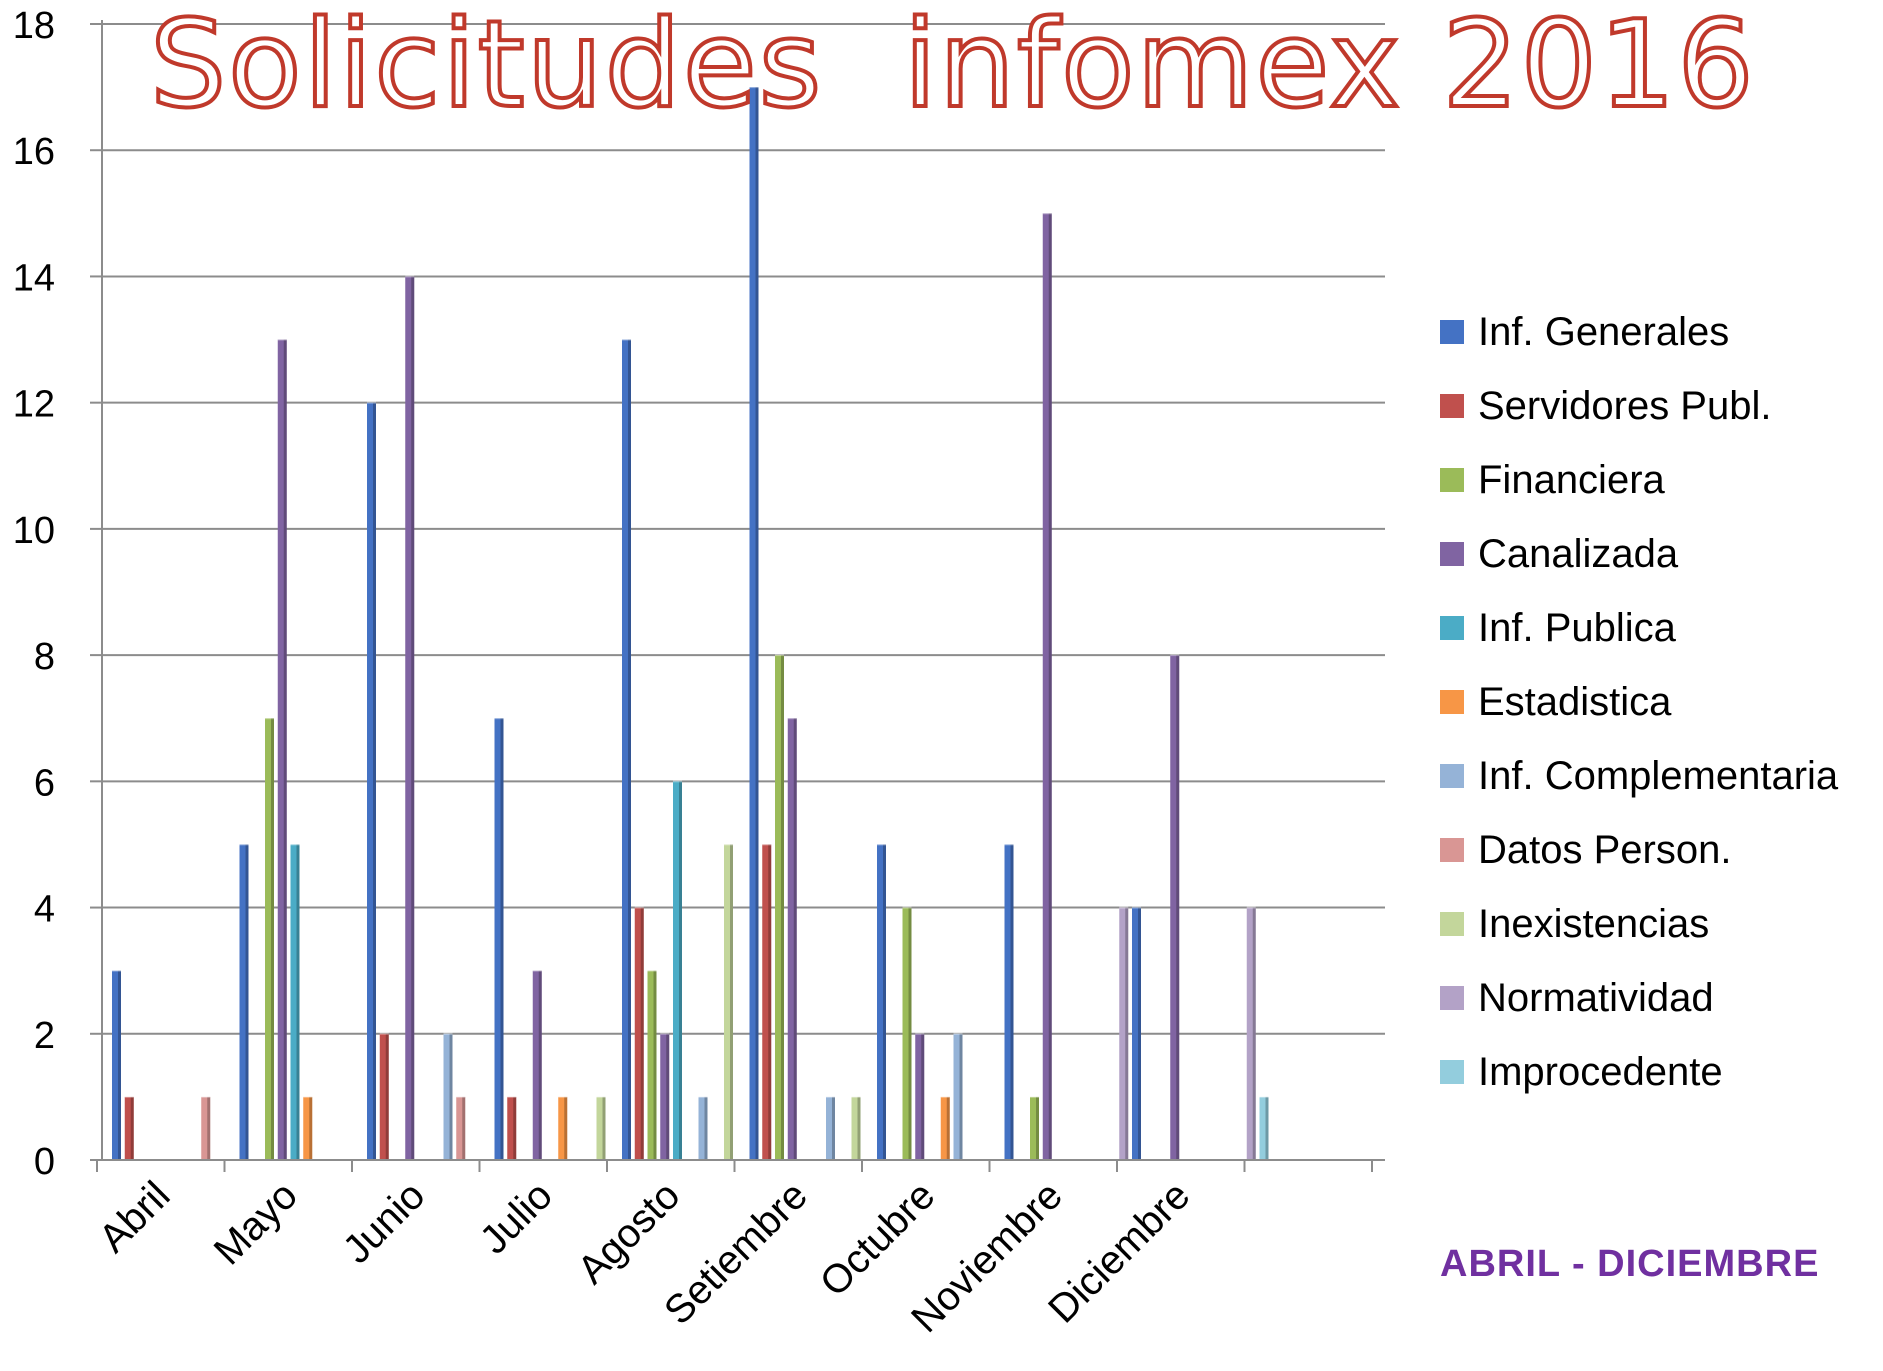 Image resolution: width=1883 pixels, height=1371 pixels. I want to click on legend-item: Inf. Generales, so click(1639, 332).